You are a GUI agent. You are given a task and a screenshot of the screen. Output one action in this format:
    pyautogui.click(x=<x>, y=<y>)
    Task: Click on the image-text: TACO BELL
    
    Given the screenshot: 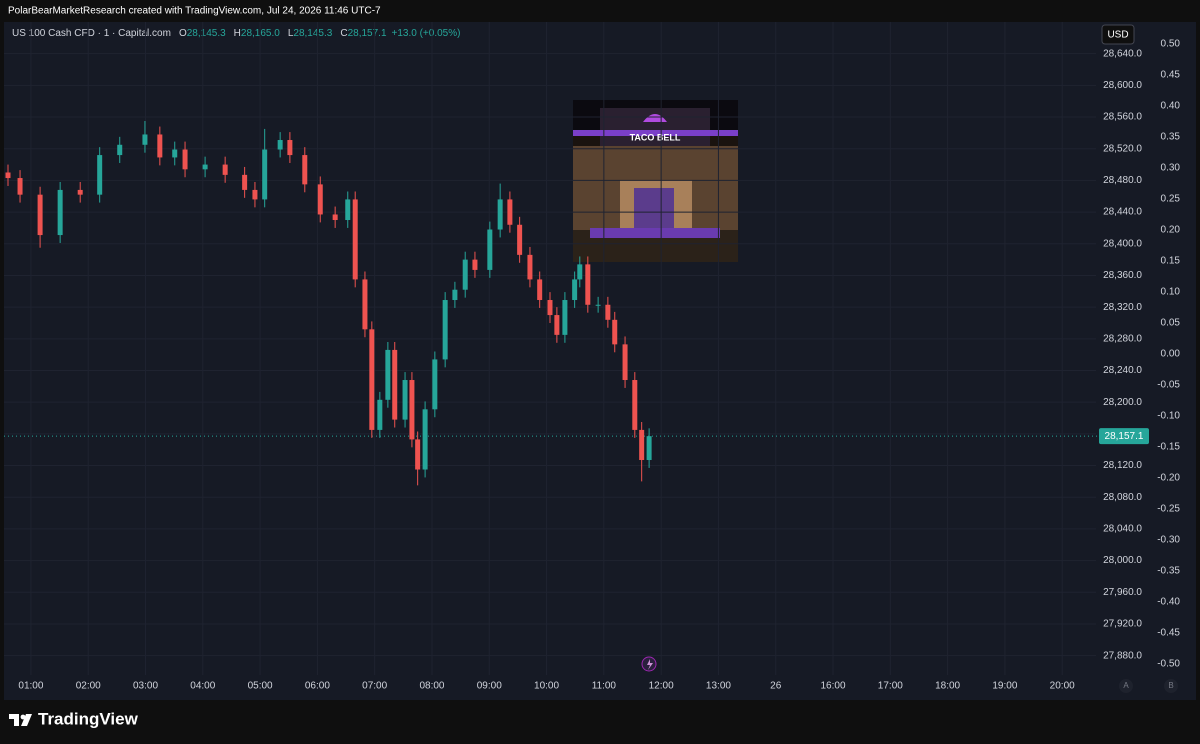 What is the action you would take?
    pyautogui.click(x=655, y=137)
    